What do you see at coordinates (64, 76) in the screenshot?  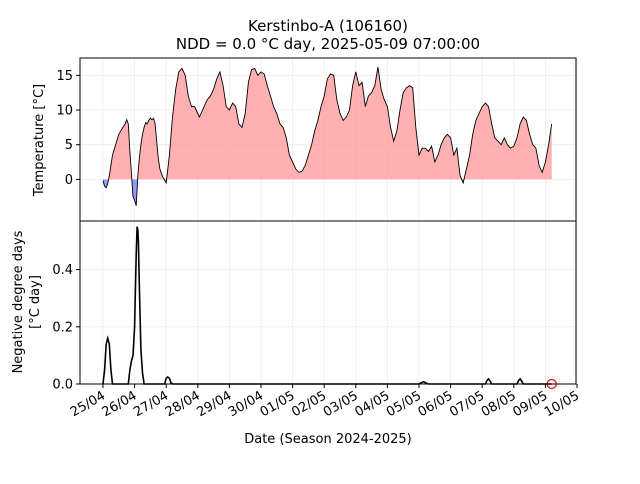 I see `temperature-y-tick-label: 15` at bounding box center [64, 76].